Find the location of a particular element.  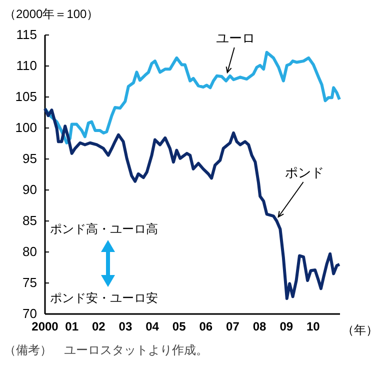

y-tick-label: 100 is located at coordinates (26, 128).